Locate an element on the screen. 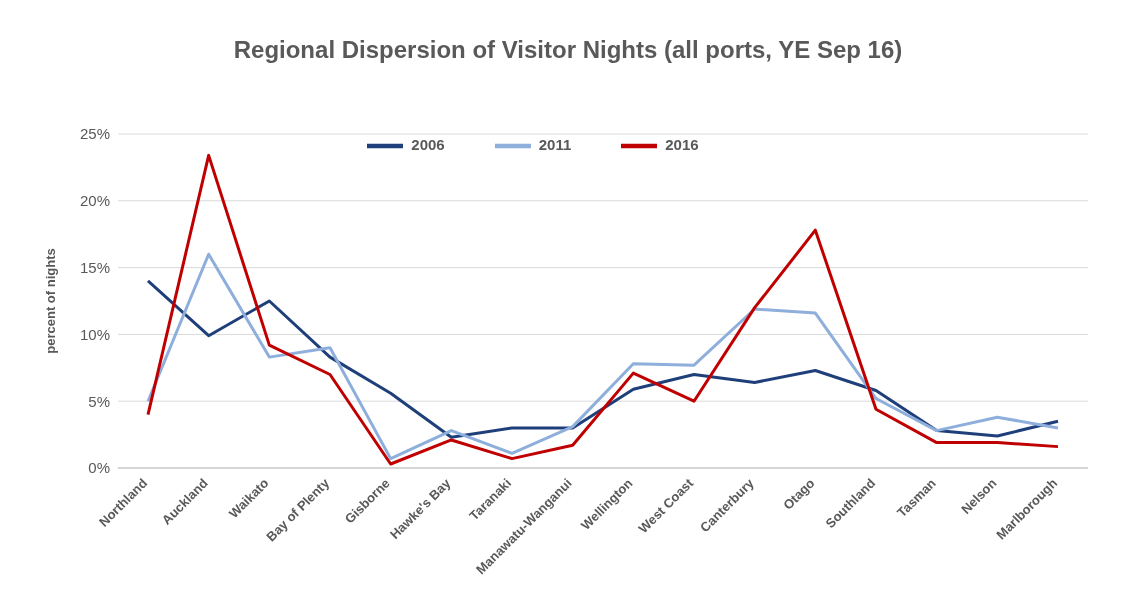 This screenshot has height=598, width=1138. y-tick-label: 25% is located at coordinates (94, 134).